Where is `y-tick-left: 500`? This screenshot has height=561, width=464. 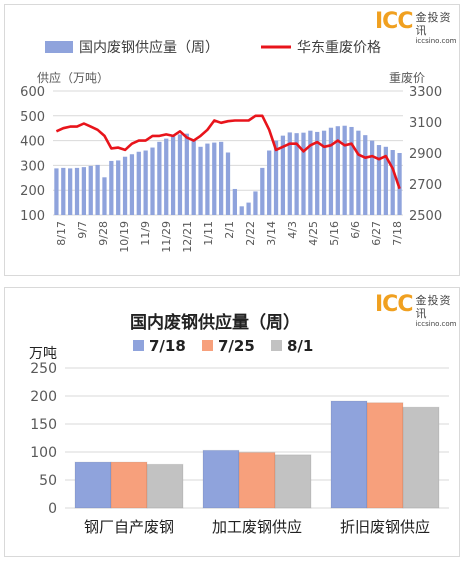
y-tick-left: 500 is located at coordinates (32, 117).